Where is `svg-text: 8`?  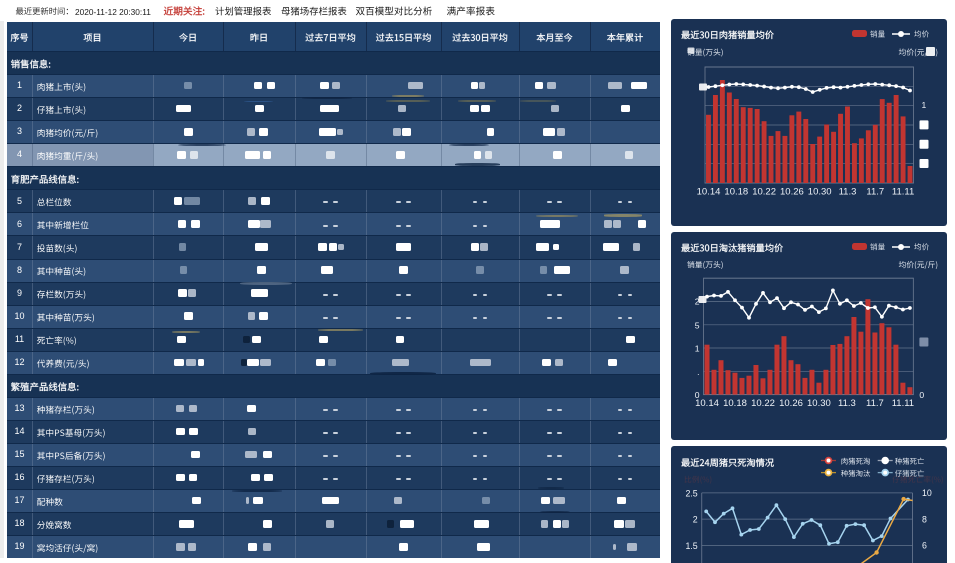 svg-text: 8 is located at coordinates (924, 519).